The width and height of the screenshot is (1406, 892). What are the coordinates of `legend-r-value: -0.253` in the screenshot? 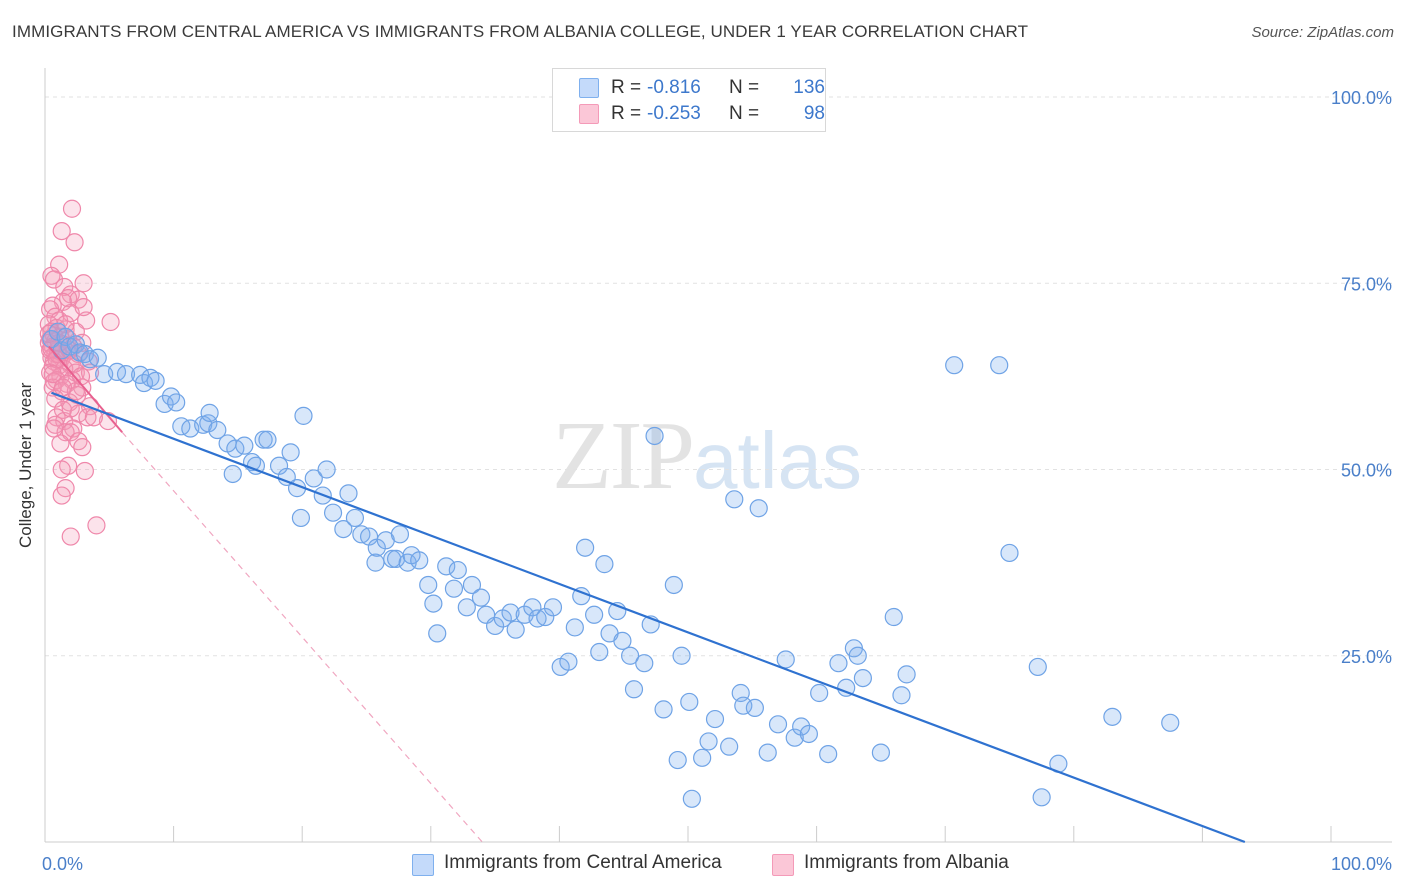 It's located at (674, 113).